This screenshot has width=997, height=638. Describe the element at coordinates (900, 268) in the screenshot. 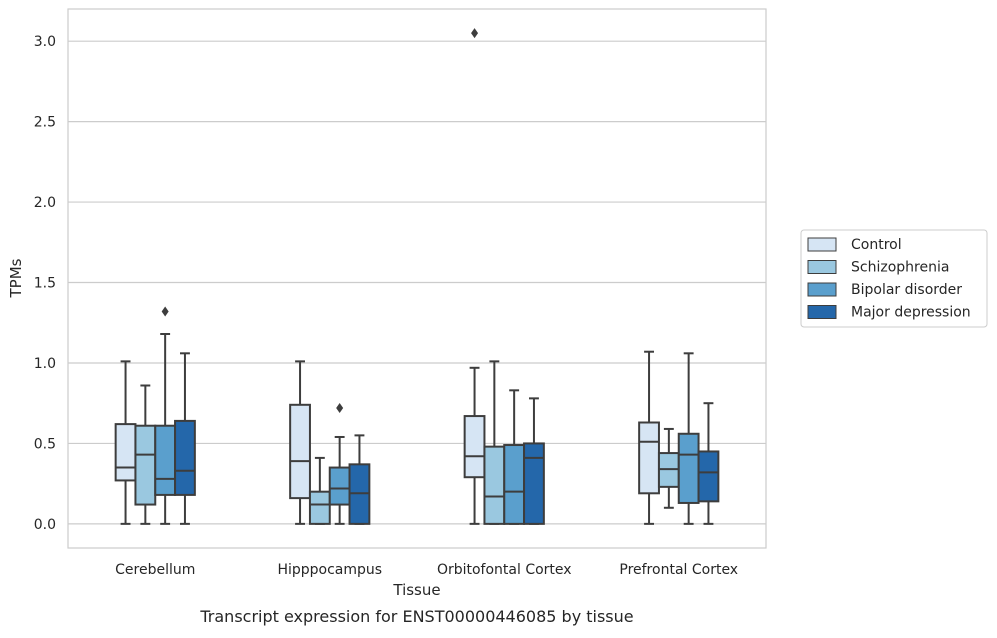

I see `legend-label: Schizophrenia` at that location.